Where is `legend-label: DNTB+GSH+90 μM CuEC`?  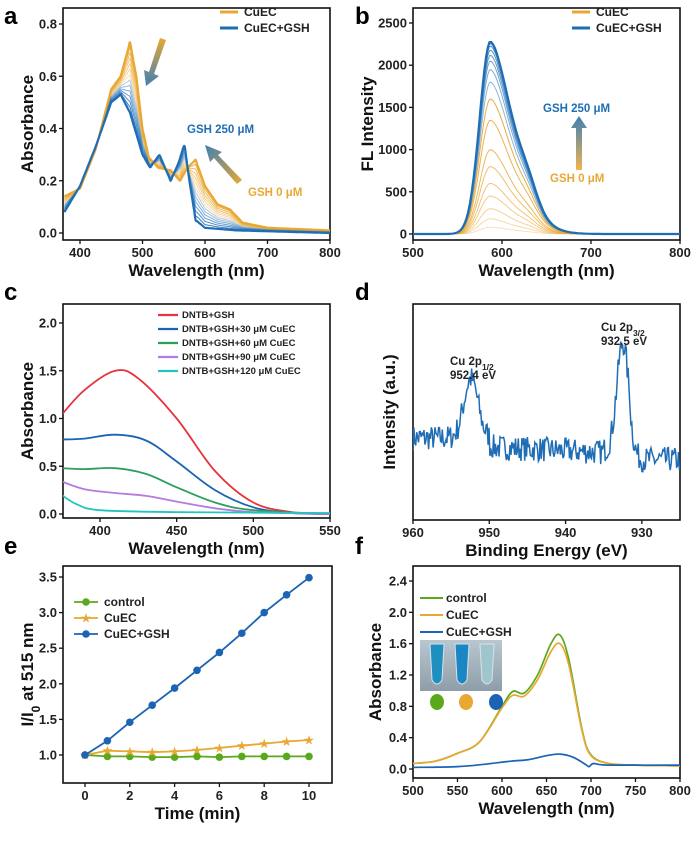 legend-label: DNTB+GSH+90 μM CuEC is located at coordinates (239, 357).